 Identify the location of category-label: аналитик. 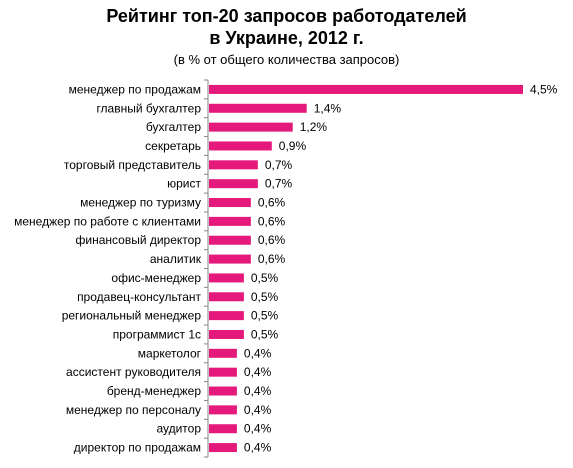
(176, 259).